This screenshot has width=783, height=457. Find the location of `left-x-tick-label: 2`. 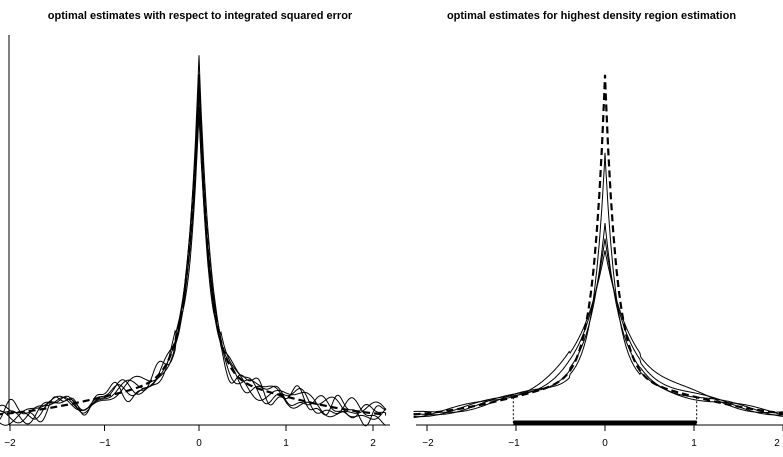

left-x-tick-label: 2 is located at coordinates (373, 443).